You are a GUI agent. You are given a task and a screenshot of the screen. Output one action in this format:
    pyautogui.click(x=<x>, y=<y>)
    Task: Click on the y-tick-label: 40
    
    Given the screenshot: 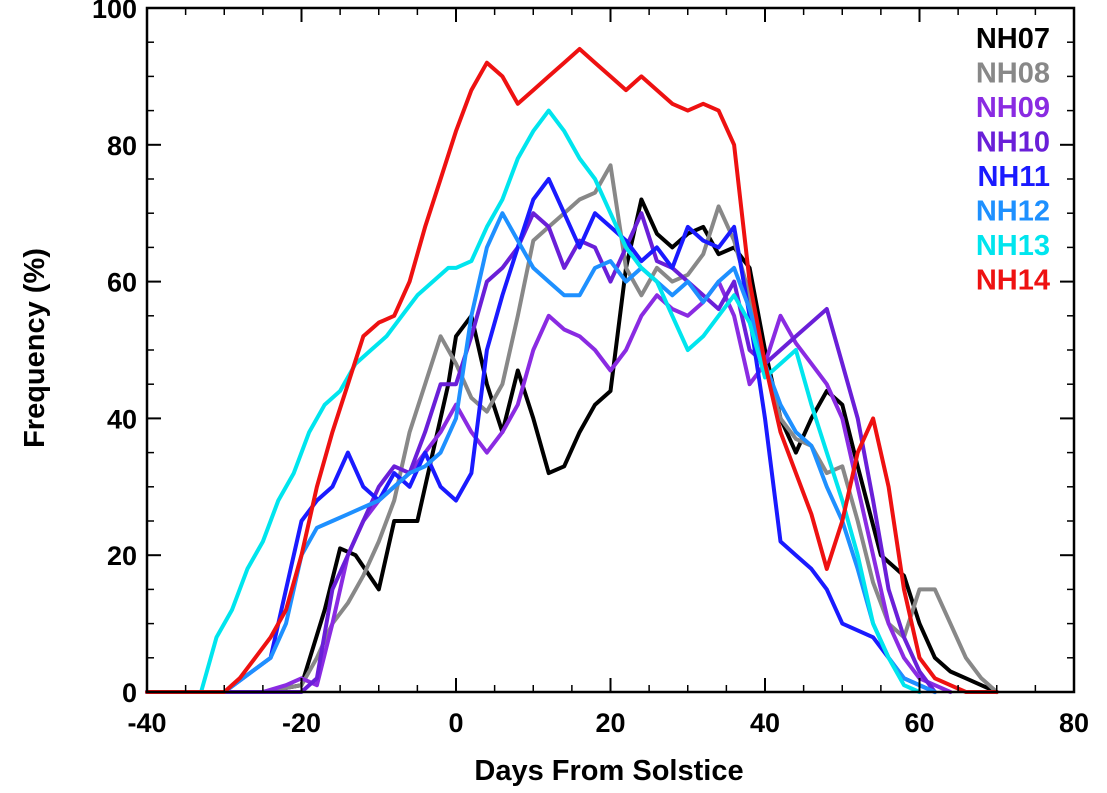 What is the action you would take?
    pyautogui.click(x=122, y=419)
    